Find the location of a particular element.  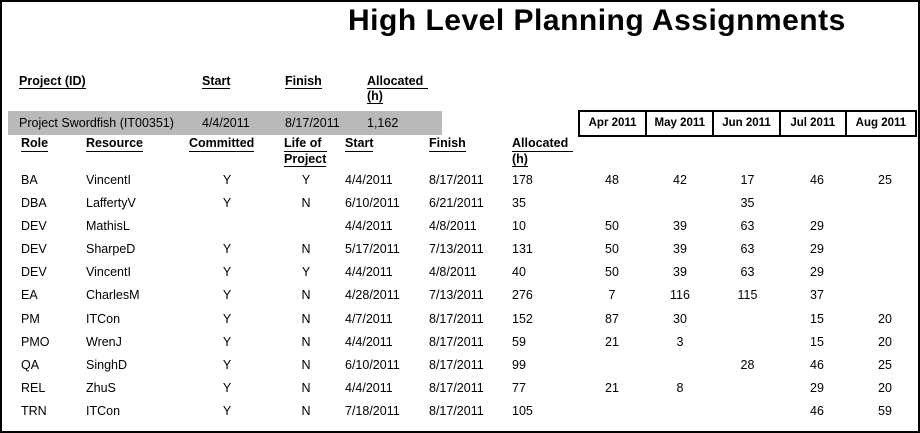

summary-header-allocated-label-line2: (h) is located at coordinates (375, 96).